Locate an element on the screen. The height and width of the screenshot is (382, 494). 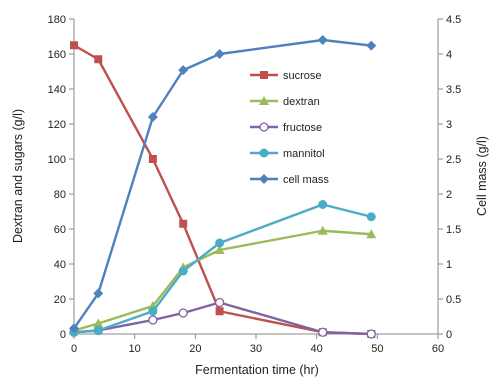
y-tick-label: 80 is located at coordinates (60, 195).